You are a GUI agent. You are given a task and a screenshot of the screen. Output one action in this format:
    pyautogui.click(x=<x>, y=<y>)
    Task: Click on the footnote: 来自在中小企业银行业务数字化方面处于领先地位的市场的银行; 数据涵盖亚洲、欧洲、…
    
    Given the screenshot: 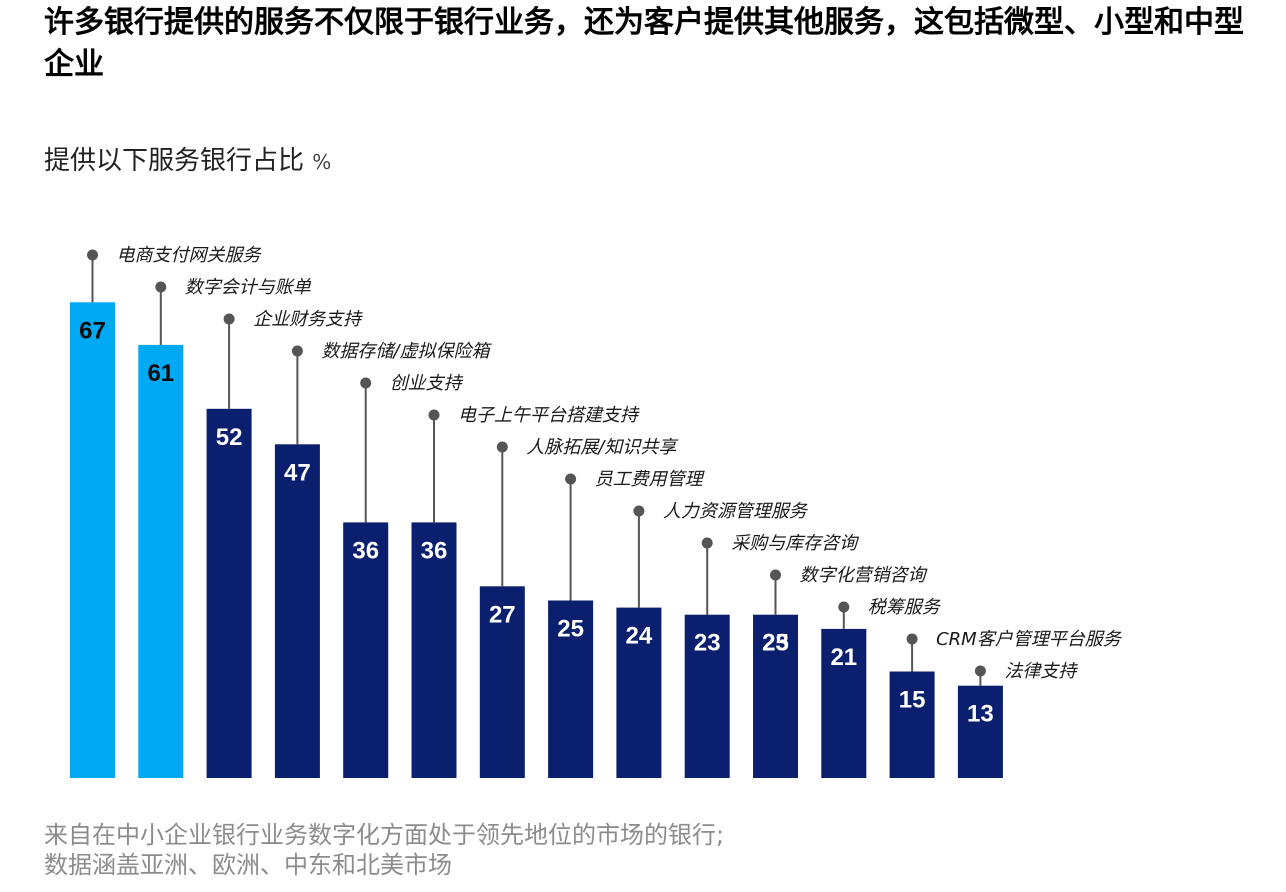 What is the action you would take?
    pyautogui.click(x=384, y=850)
    